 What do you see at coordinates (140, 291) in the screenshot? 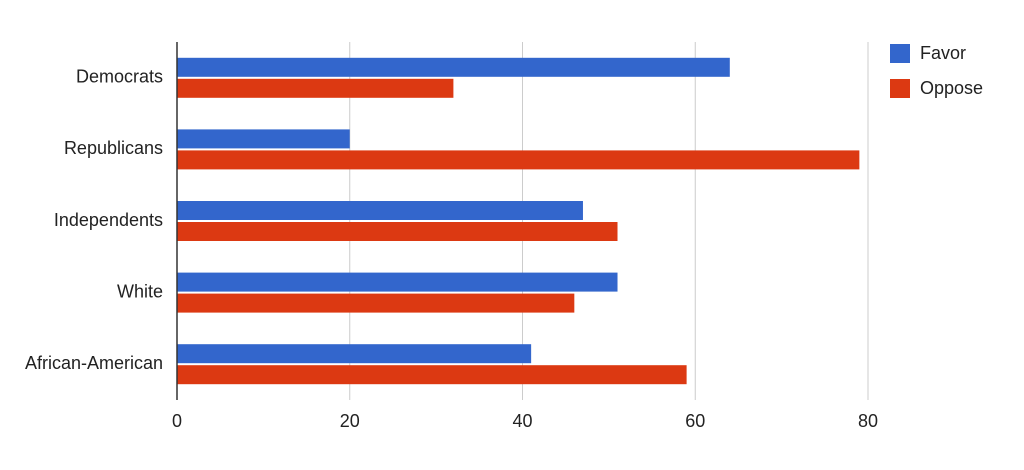
I see `y-tick-label: White` at bounding box center [140, 291].